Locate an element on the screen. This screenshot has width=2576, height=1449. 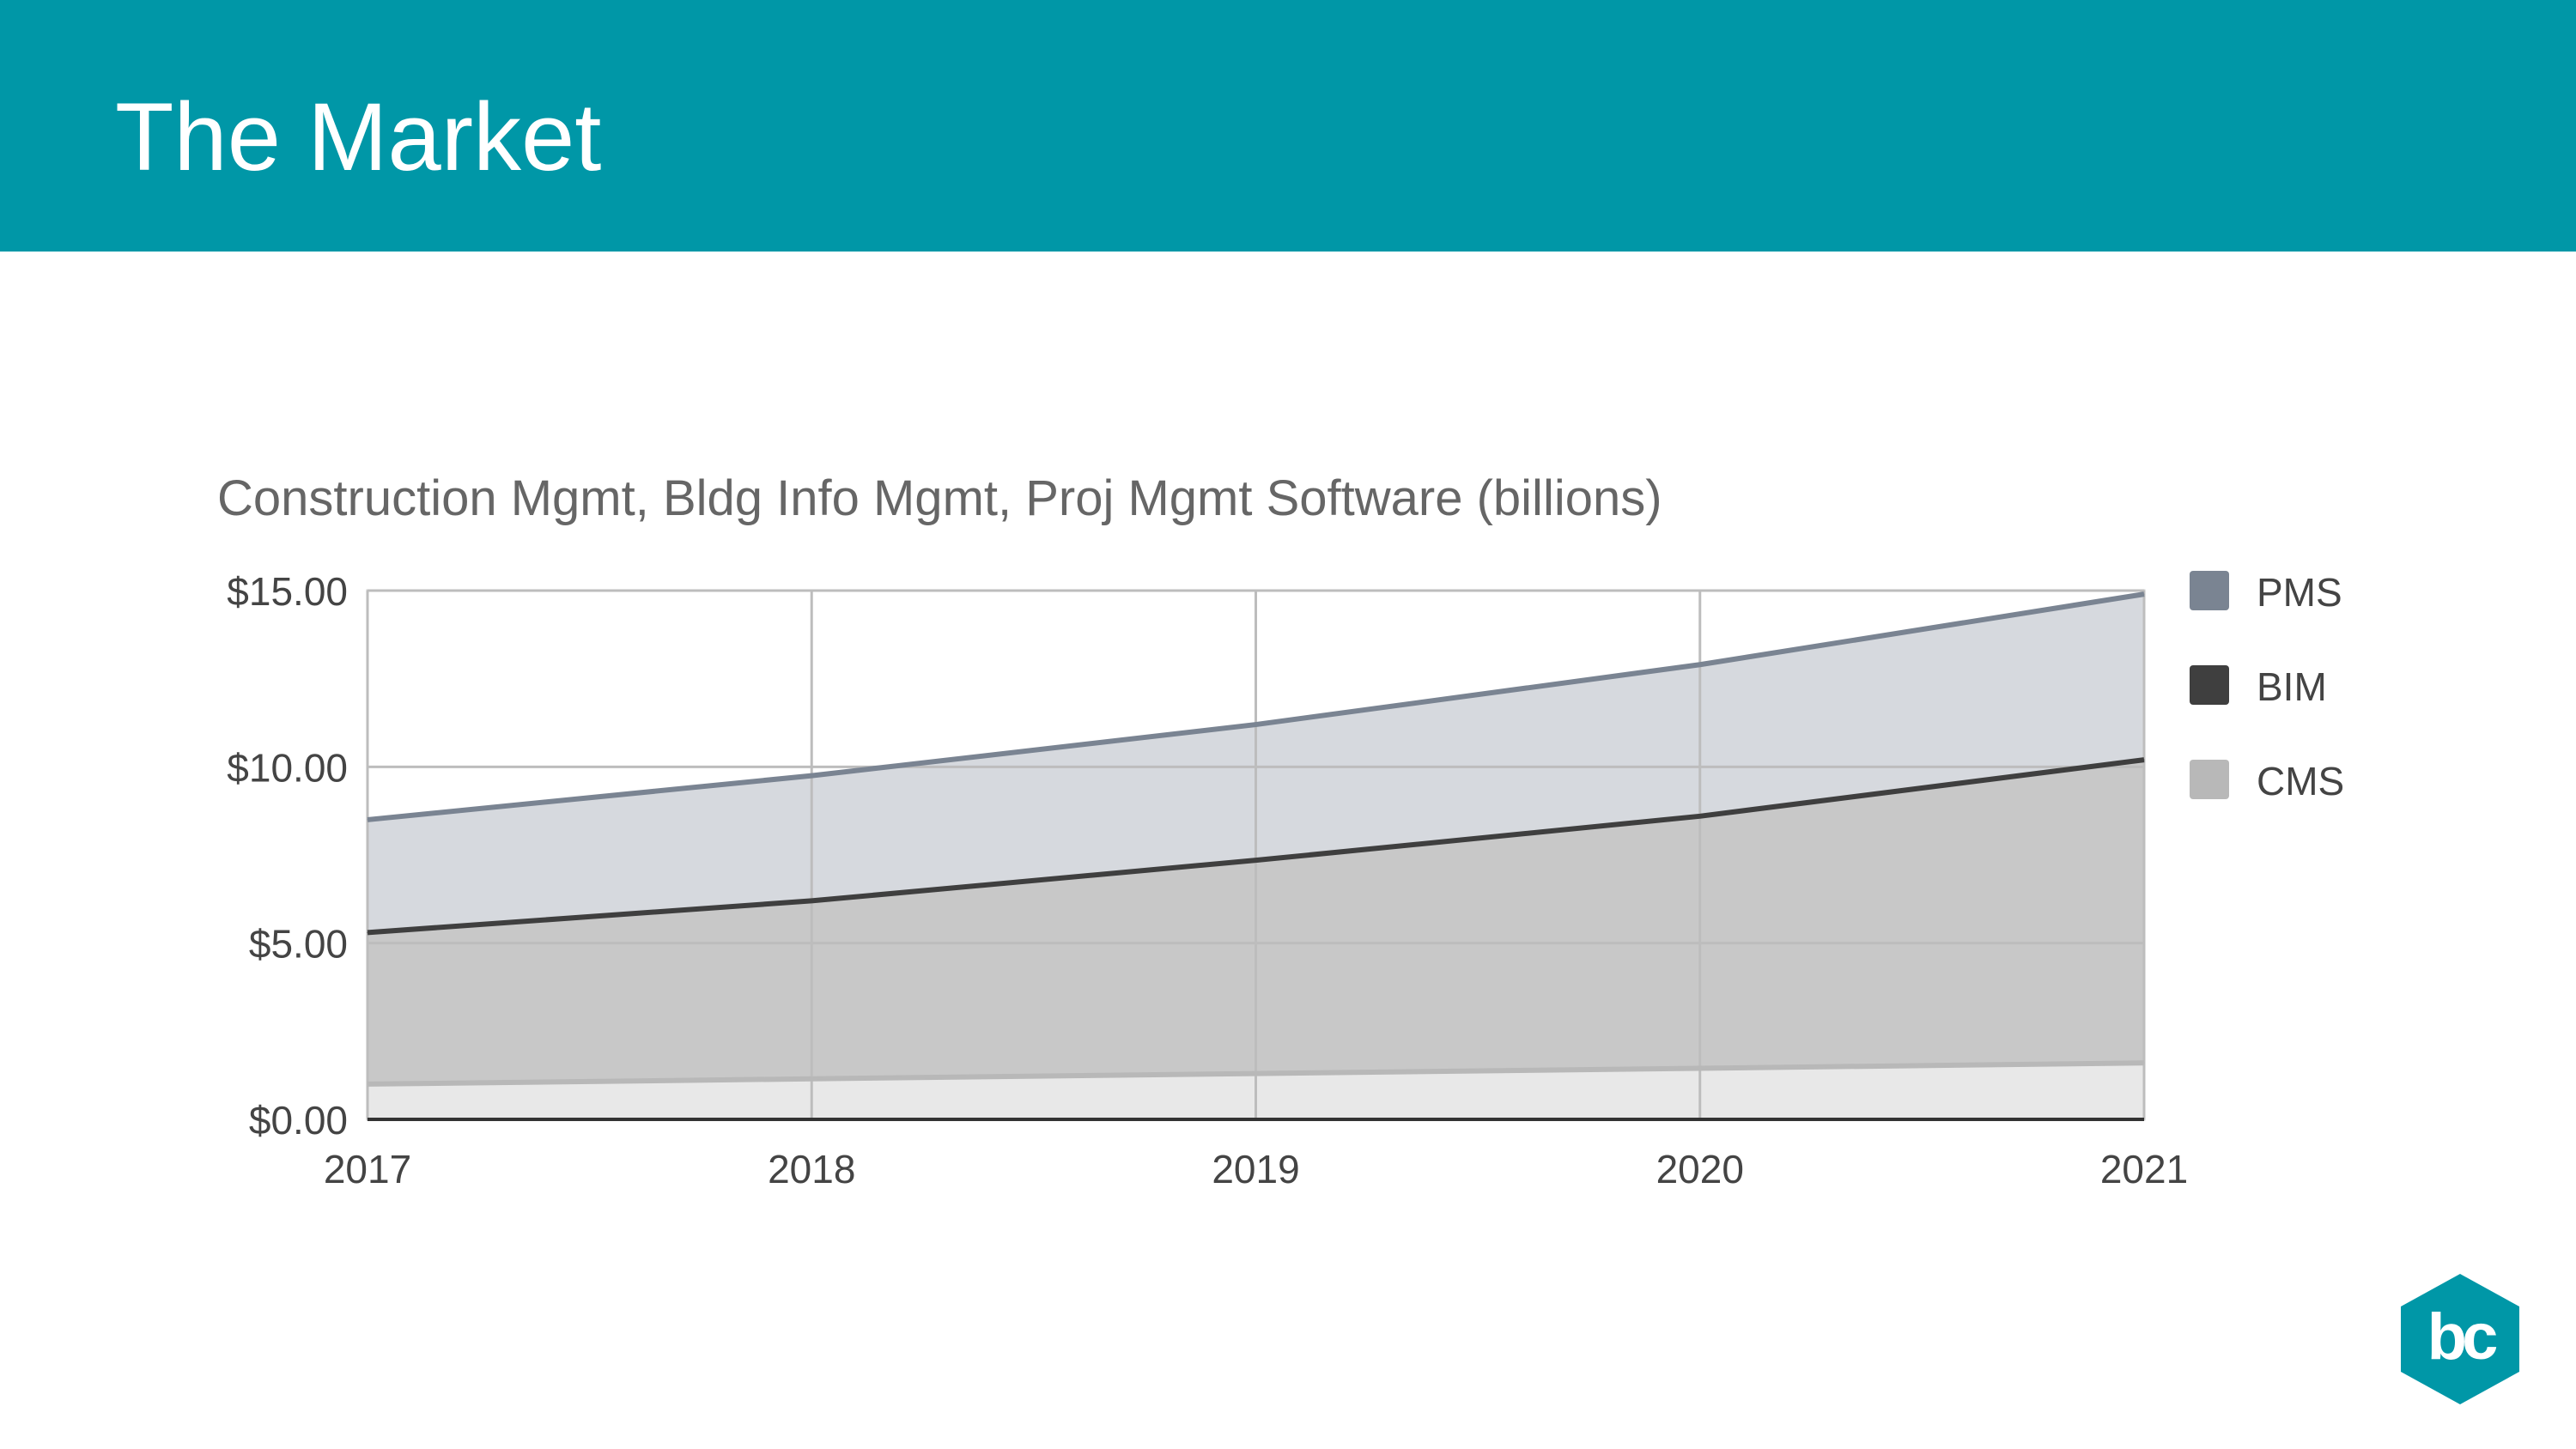
x-tick-label: 2019 is located at coordinates (1255, 1169).